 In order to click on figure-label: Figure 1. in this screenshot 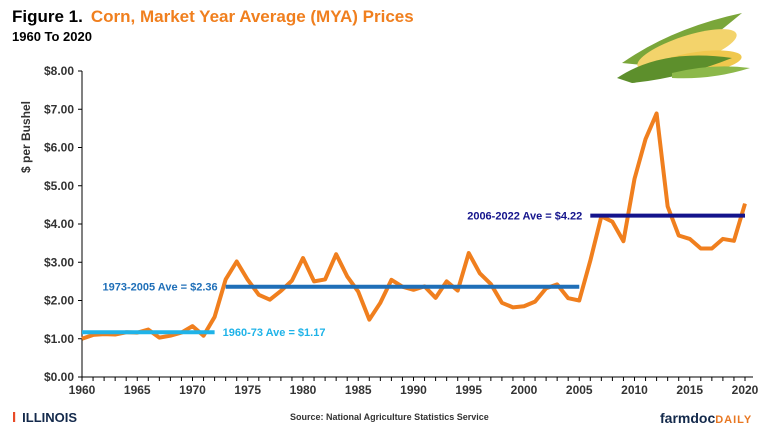, I will do `click(47, 16)`.